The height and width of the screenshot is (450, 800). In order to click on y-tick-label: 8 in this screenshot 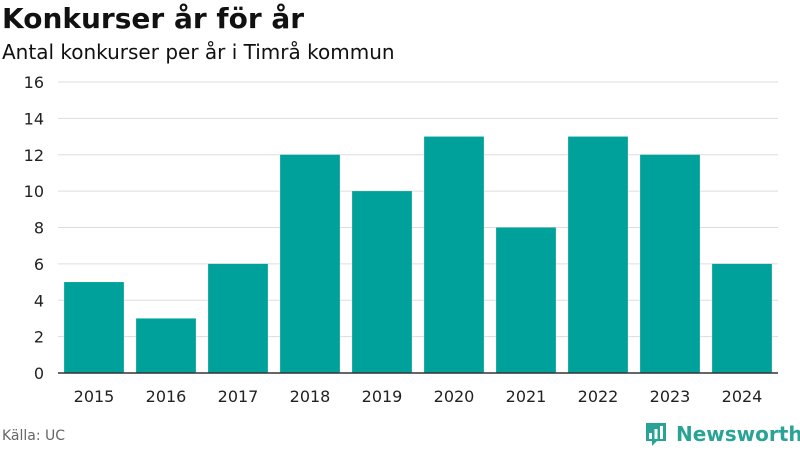, I will do `click(39, 228)`.